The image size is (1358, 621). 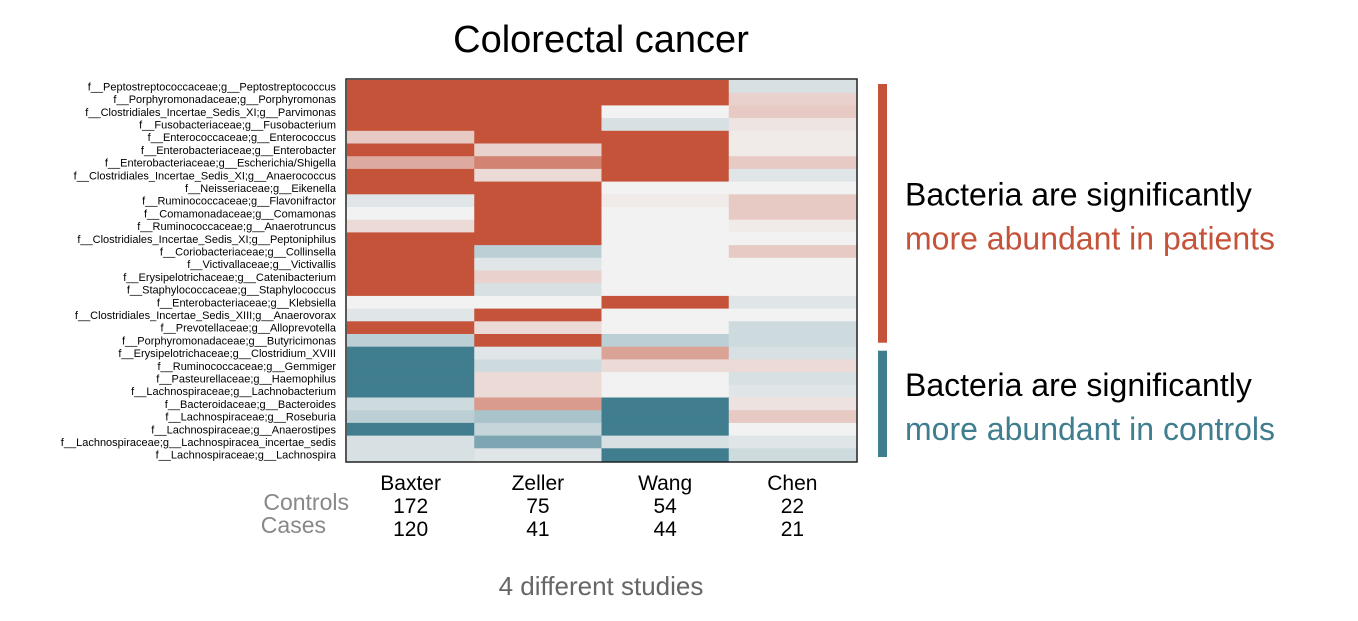 I want to click on row-label: f__Enterobacteriaceae;g__Klebsiella, so click(x=247, y=303).